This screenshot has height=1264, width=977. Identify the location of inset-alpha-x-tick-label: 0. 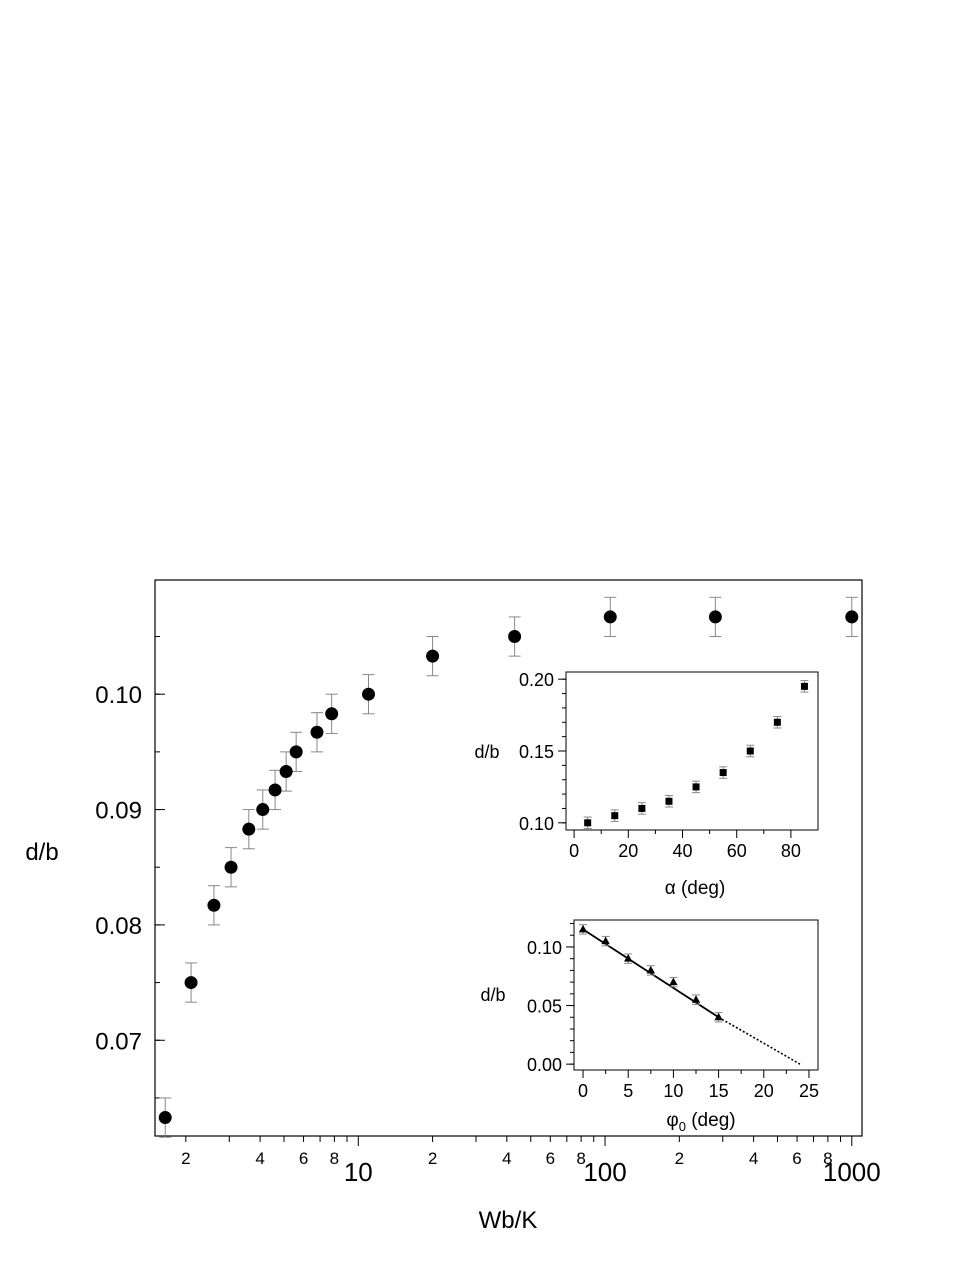
(574, 851).